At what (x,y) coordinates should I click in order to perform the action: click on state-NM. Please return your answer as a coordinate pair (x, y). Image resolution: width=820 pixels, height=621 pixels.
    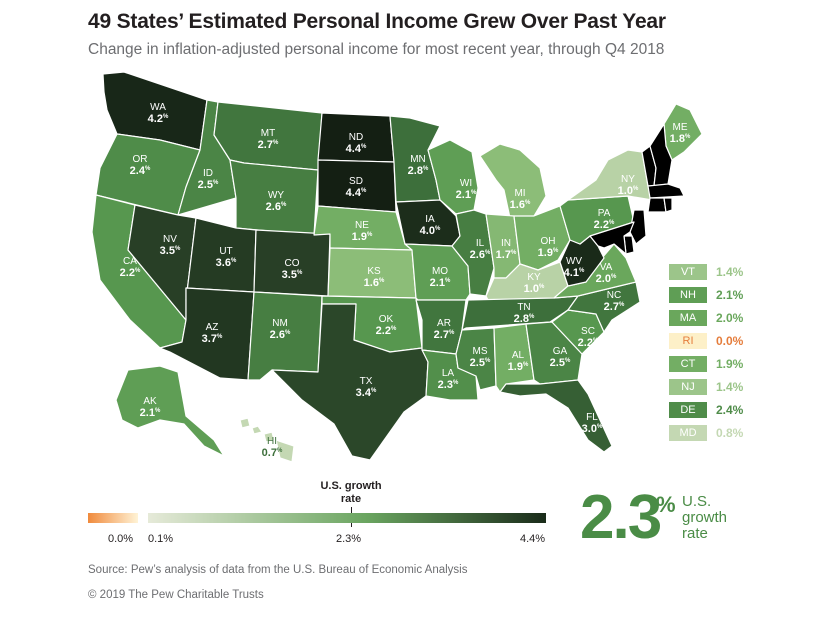
    Looking at the image, I should click on (285, 336).